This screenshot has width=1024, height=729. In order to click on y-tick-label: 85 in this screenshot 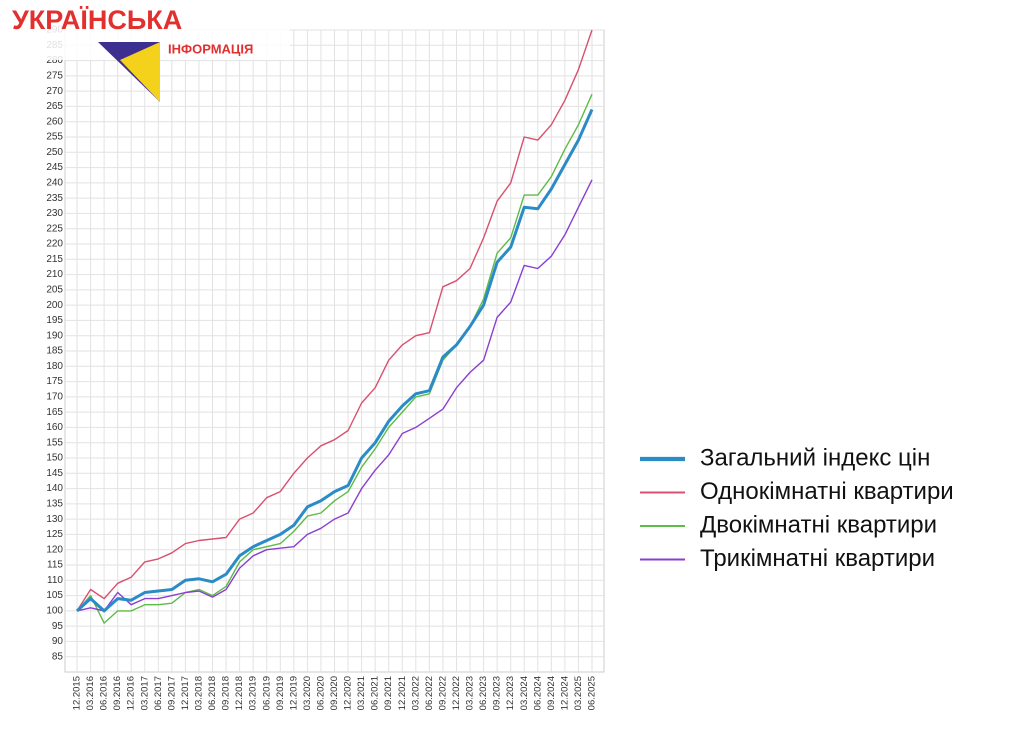, I will do `click(58, 656)`.